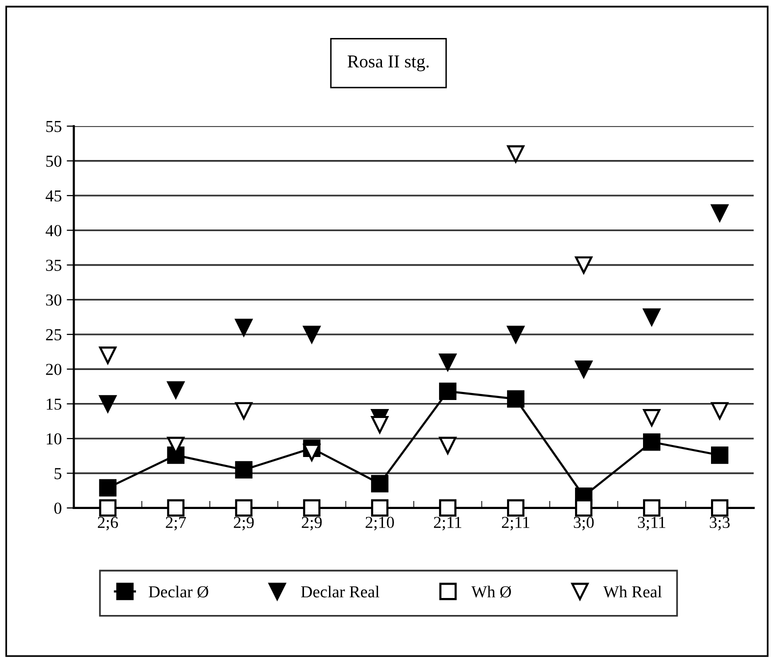 The image size is (777, 664). What do you see at coordinates (54, 370) in the screenshot?
I see `y-tick-label: 20` at bounding box center [54, 370].